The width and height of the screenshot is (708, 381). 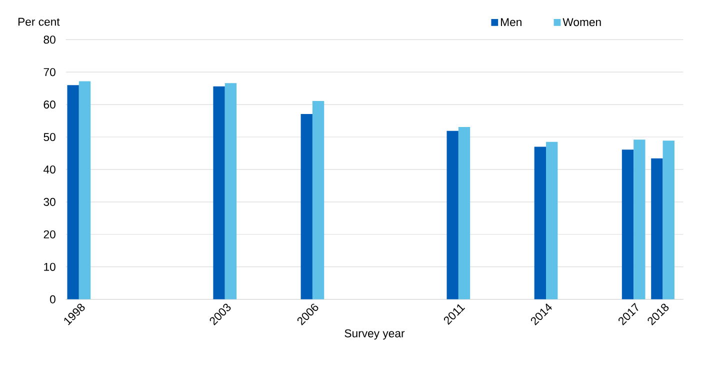 I want to click on y-tick-label: 50, so click(x=50, y=137).